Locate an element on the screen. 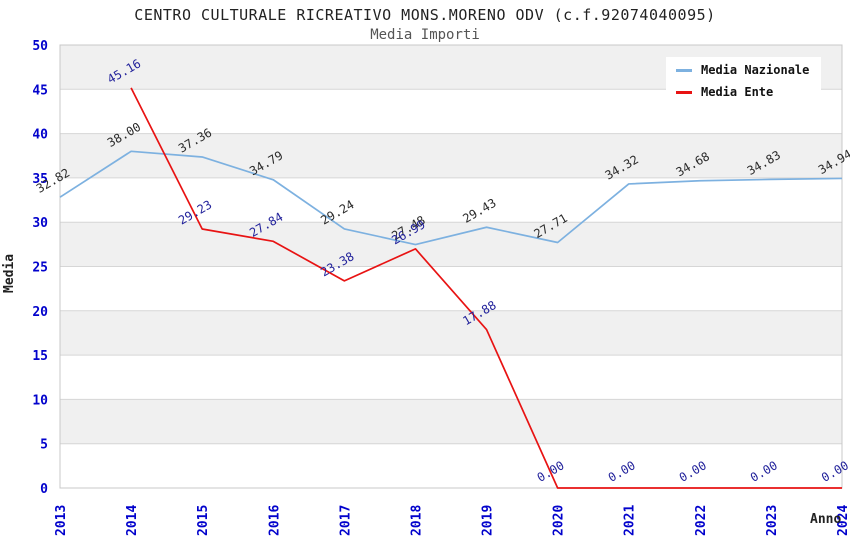 This screenshot has height=550, width=850. legend-swatch-nazionale-icon is located at coordinates (684, 70).